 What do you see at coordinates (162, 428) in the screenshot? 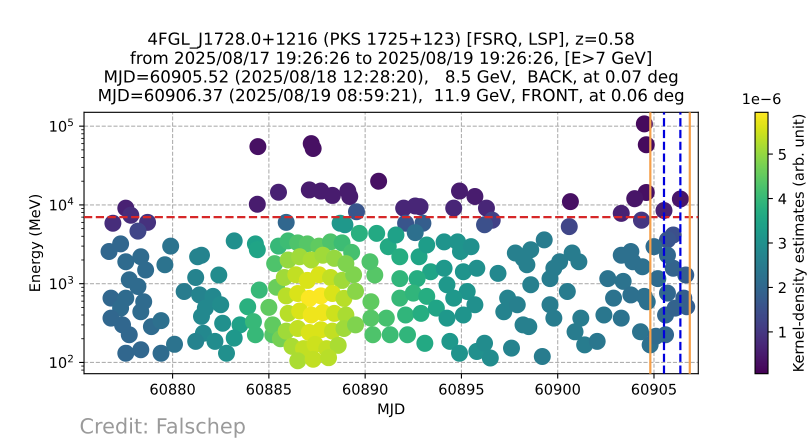
I see `text: Credit: Falschep` at bounding box center [162, 428].